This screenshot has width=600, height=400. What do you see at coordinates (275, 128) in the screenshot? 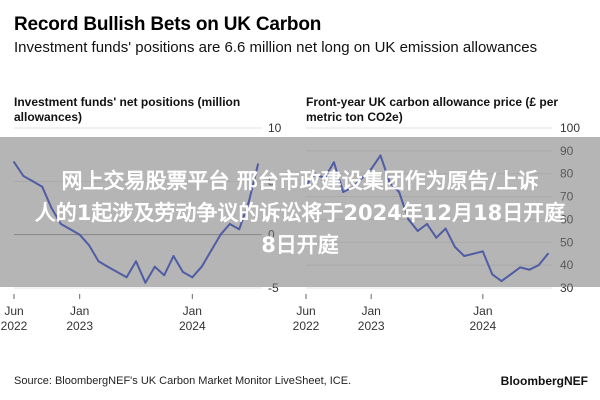
I see `y-tick-label-0-3: 10` at bounding box center [275, 128].